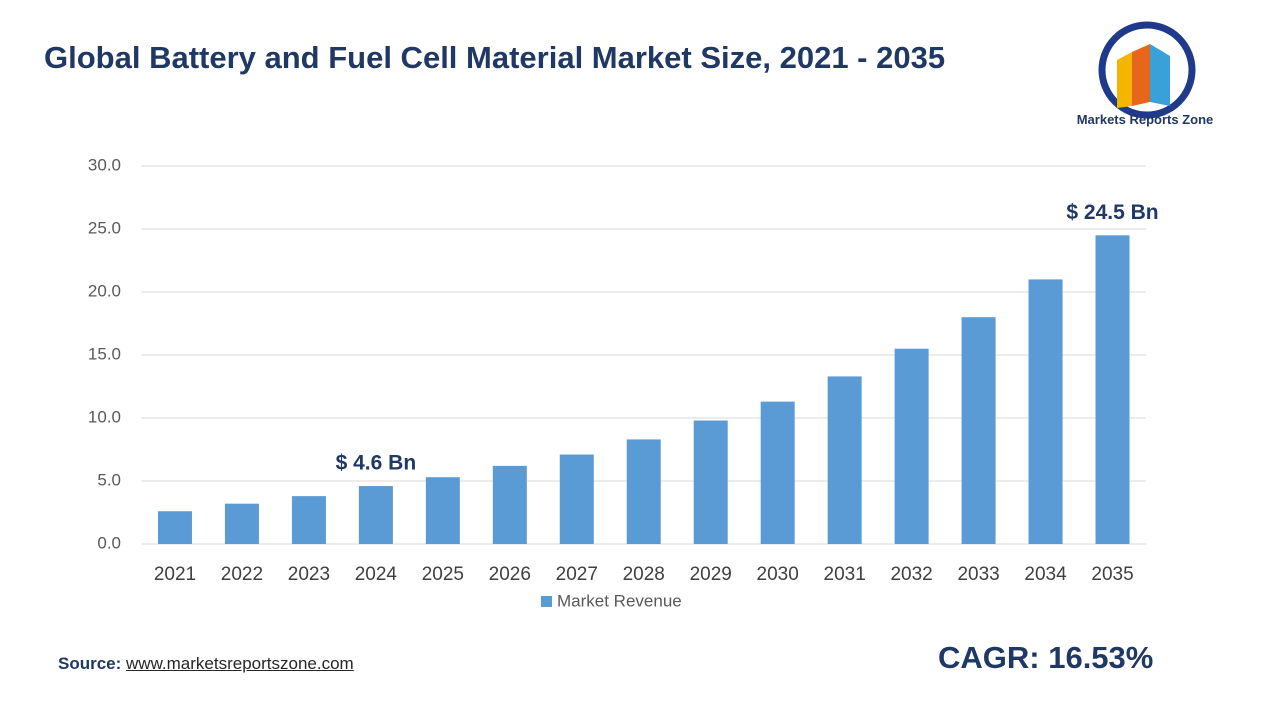 This screenshot has height=720, width=1280. What do you see at coordinates (1046, 657) in the screenshot?
I see `cagr: CAGR: 16.53%` at bounding box center [1046, 657].